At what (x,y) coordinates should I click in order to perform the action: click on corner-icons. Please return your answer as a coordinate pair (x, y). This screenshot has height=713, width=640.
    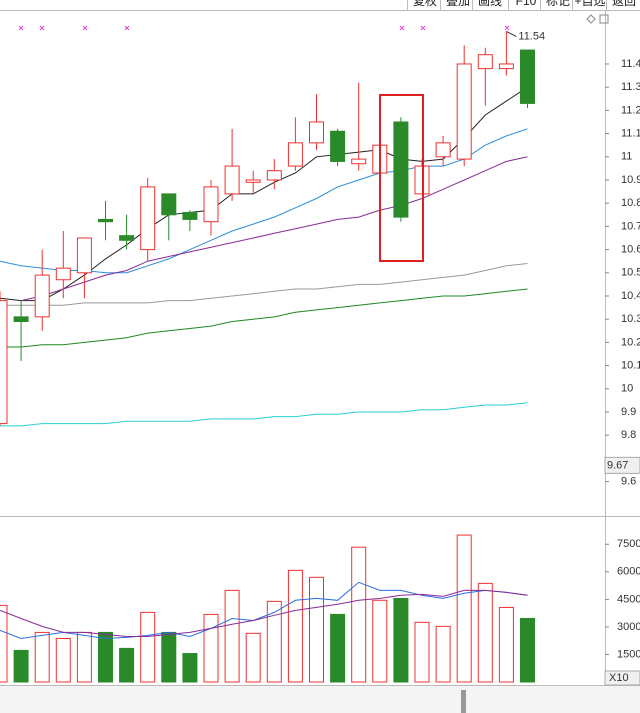
    Looking at the image, I should click on (597, 19).